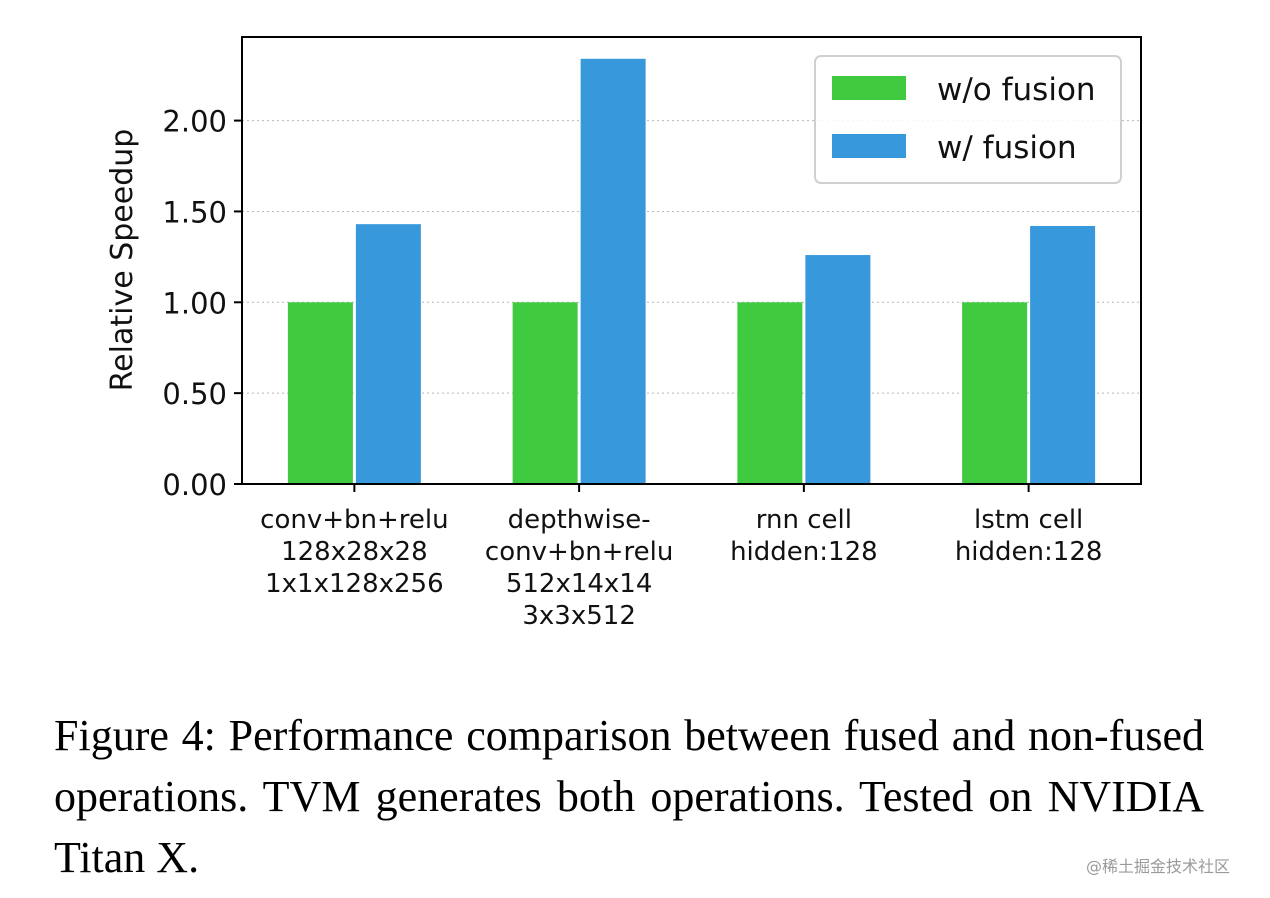 The image size is (1270, 898). Describe the element at coordinates (194, 485) in the screenshot. I see `y-tick-label: 0.00` at that location.